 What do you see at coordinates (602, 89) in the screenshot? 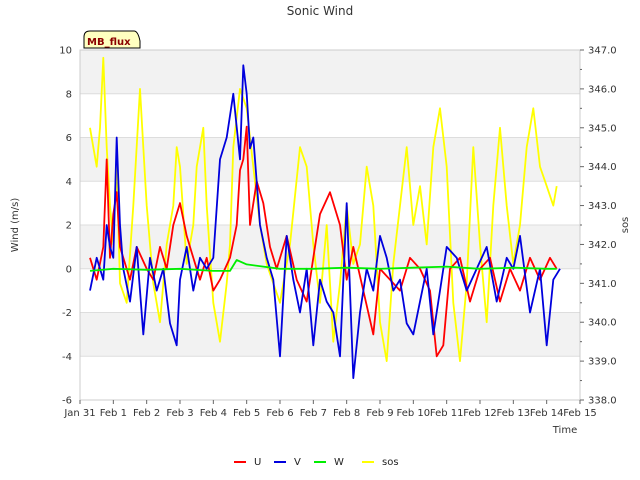
I see `y2-tick-label: 346.0` at bounding box center [602, 89].